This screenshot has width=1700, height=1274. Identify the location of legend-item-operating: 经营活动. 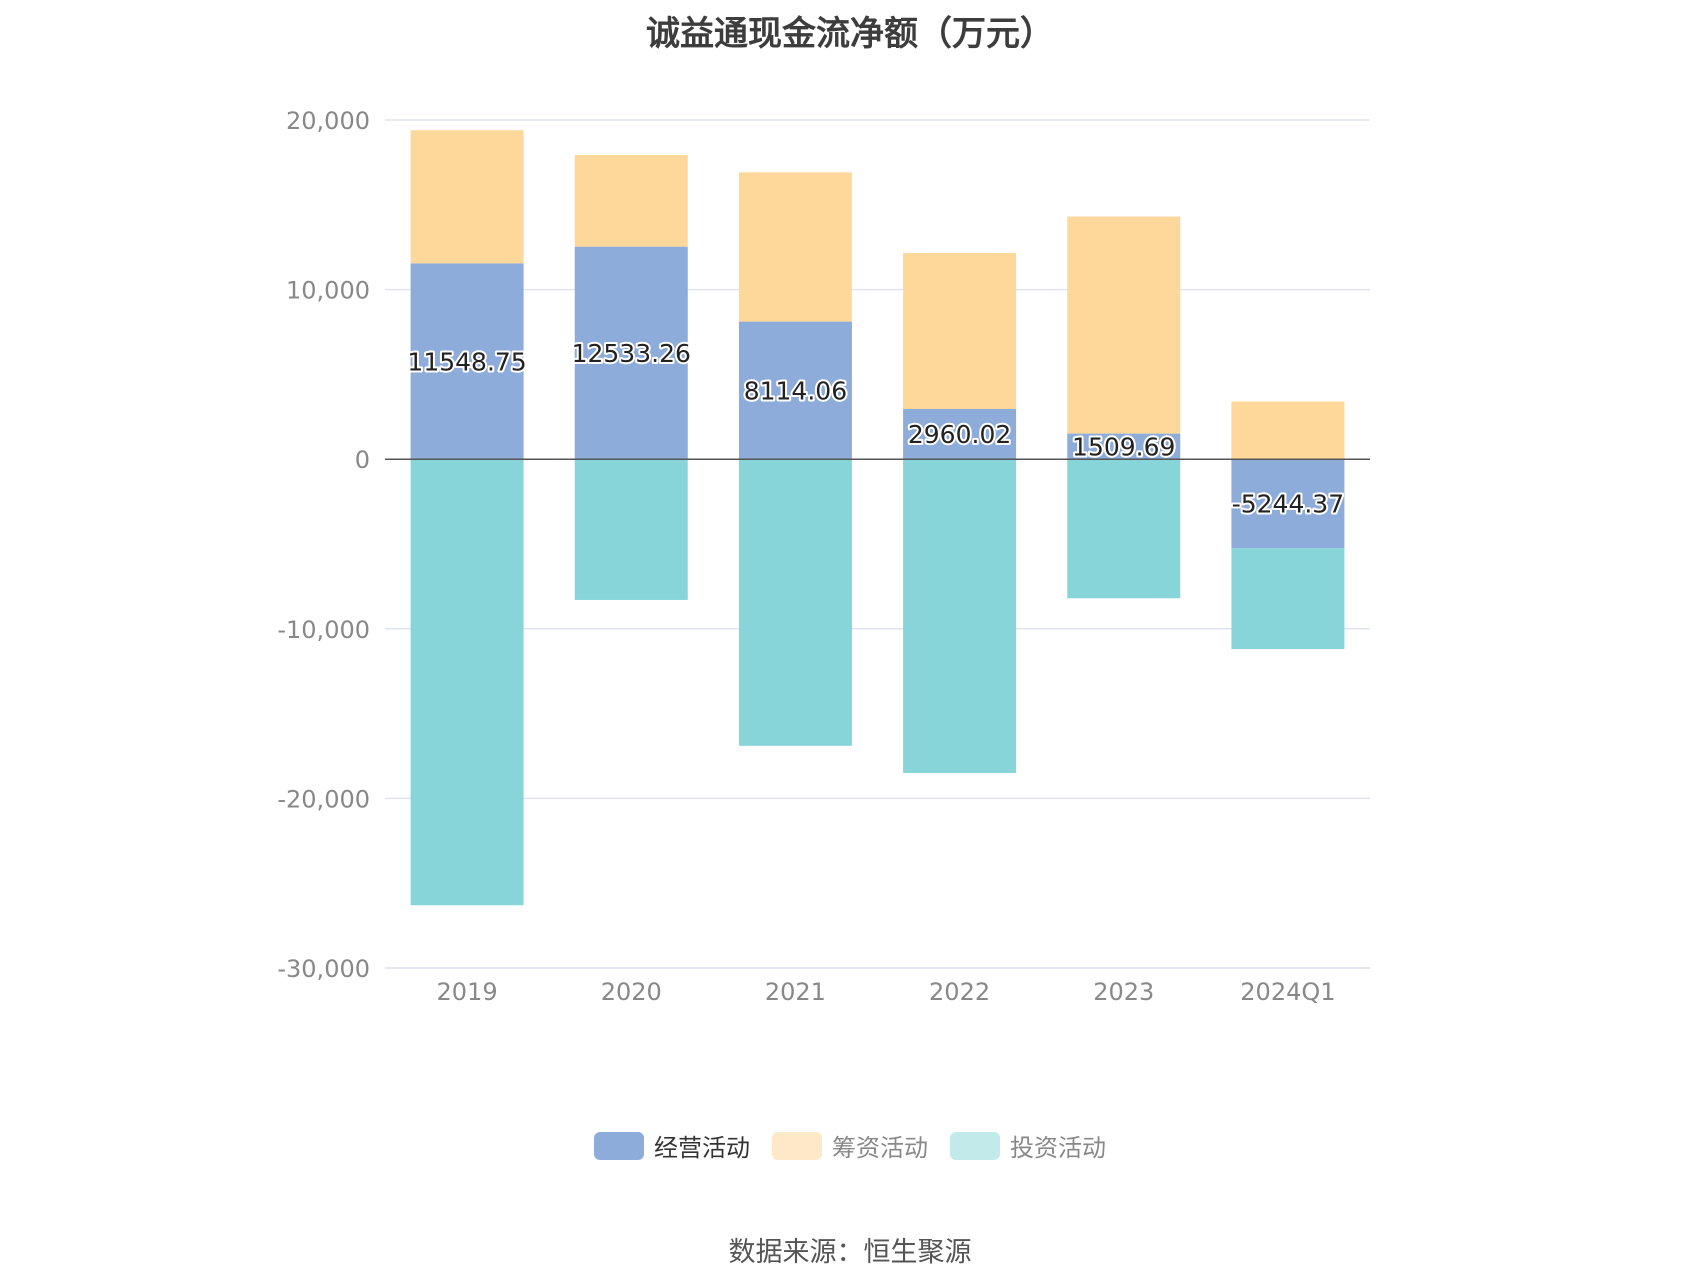
(672, 1145).